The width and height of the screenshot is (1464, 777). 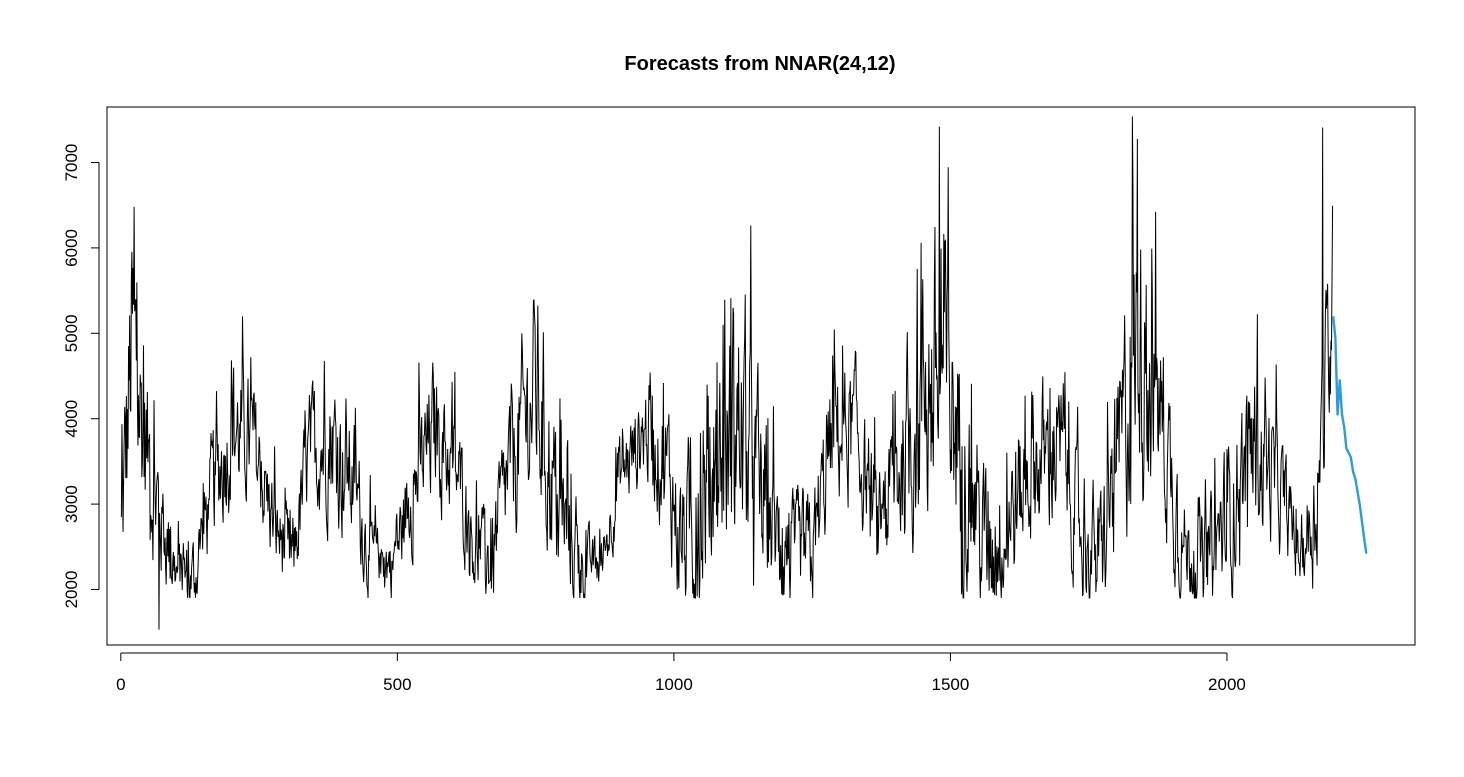 I want to click on x-axis: 0 500 1000 1500 2000, so click(x=681, y=673).